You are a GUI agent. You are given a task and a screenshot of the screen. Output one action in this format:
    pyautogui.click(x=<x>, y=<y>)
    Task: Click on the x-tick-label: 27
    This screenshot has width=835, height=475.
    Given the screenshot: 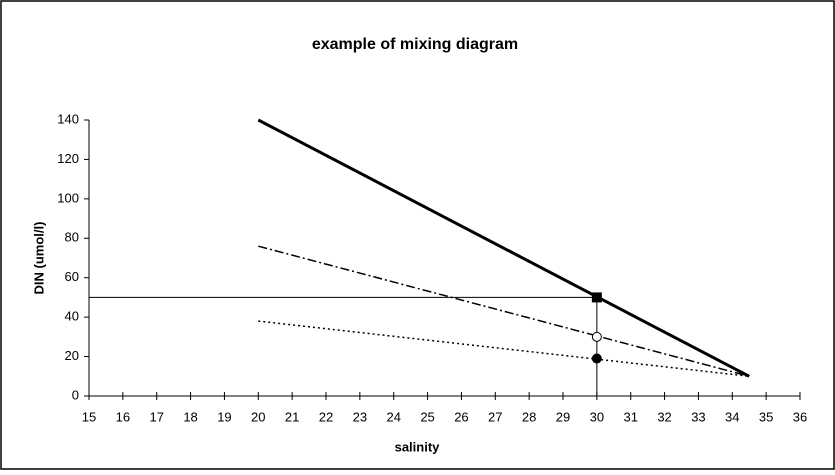 What is the action you would take?
    pyautogui.click(x=495, y=416)
    